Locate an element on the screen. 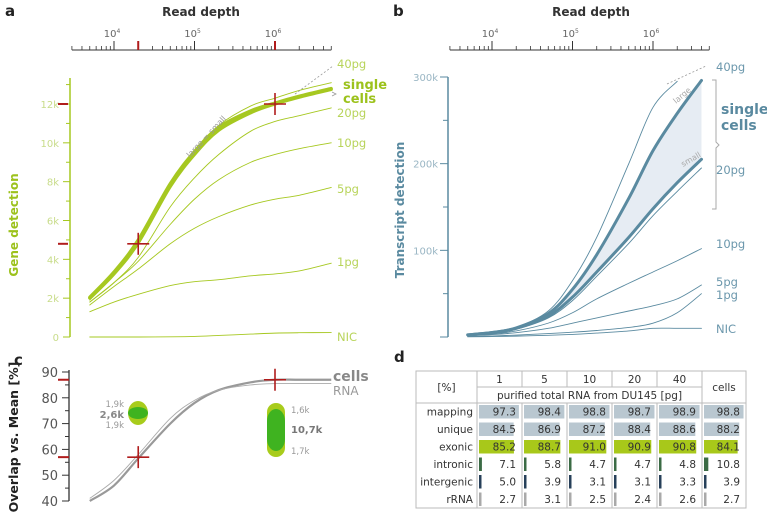 Image resolution: width=767 pixels, height=514 pixels. series-line-40pg is located at coordinates (210, 191).